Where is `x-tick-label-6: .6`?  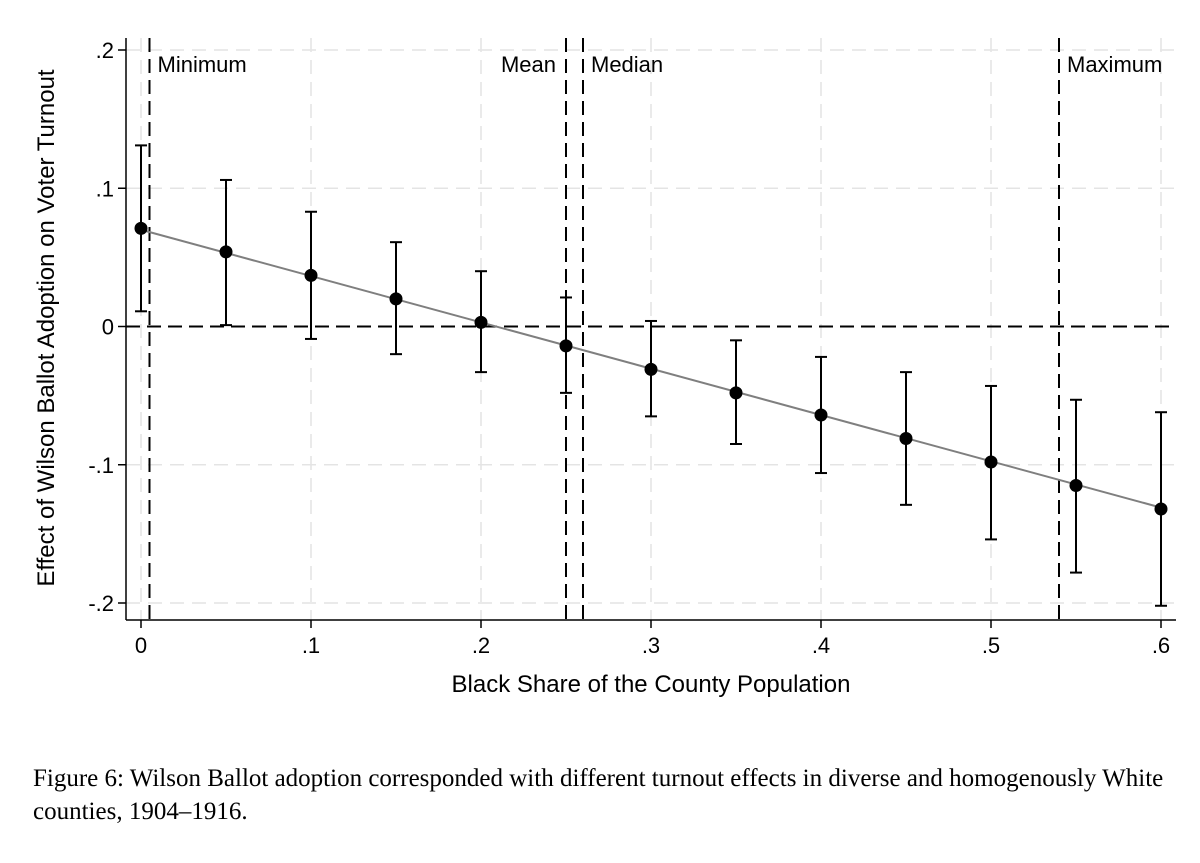
x-tick-label-6: .6 is located at coordinates (1161, 645).